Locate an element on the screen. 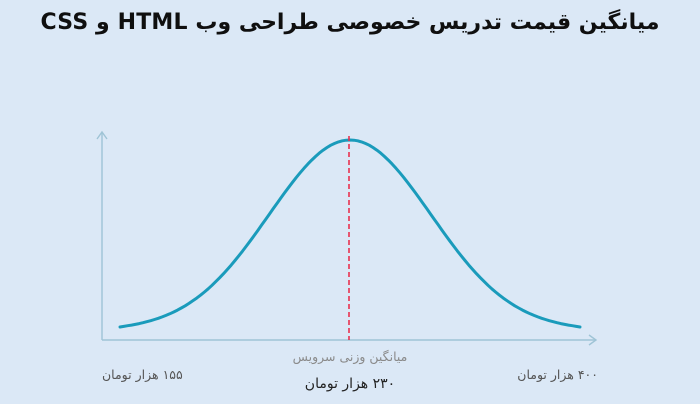  max-price-label: ۴۰۰ هزار تومان is located at coordinates (557, 374).